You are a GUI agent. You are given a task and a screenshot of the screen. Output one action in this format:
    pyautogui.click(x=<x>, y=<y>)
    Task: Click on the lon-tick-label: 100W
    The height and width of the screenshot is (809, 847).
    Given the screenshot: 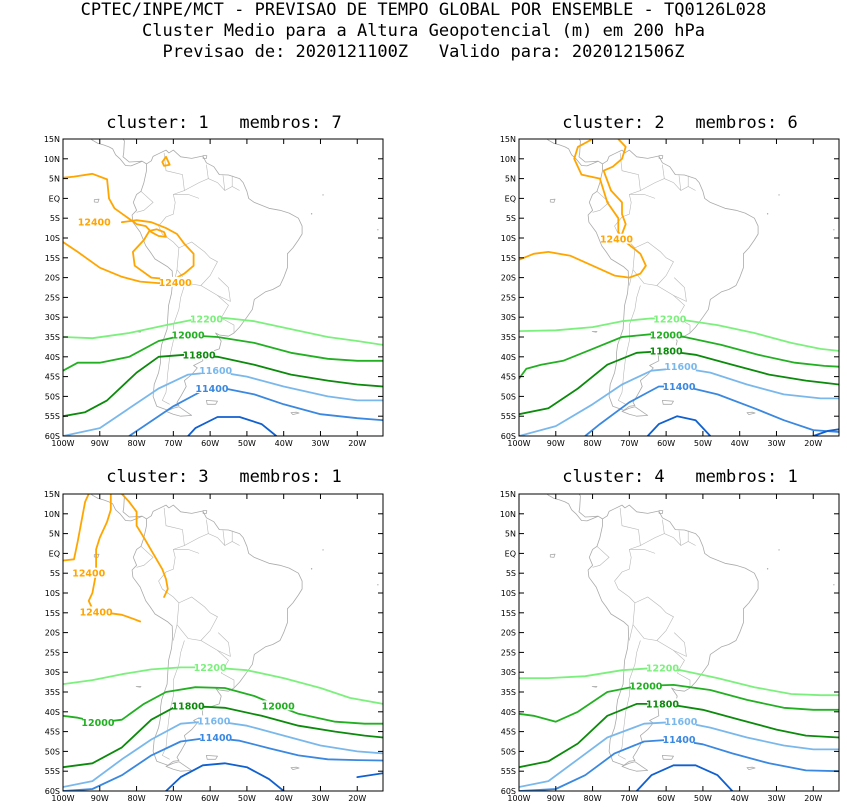 What is the action you would take?
    pyautogui.click(x=62, y=443)
    